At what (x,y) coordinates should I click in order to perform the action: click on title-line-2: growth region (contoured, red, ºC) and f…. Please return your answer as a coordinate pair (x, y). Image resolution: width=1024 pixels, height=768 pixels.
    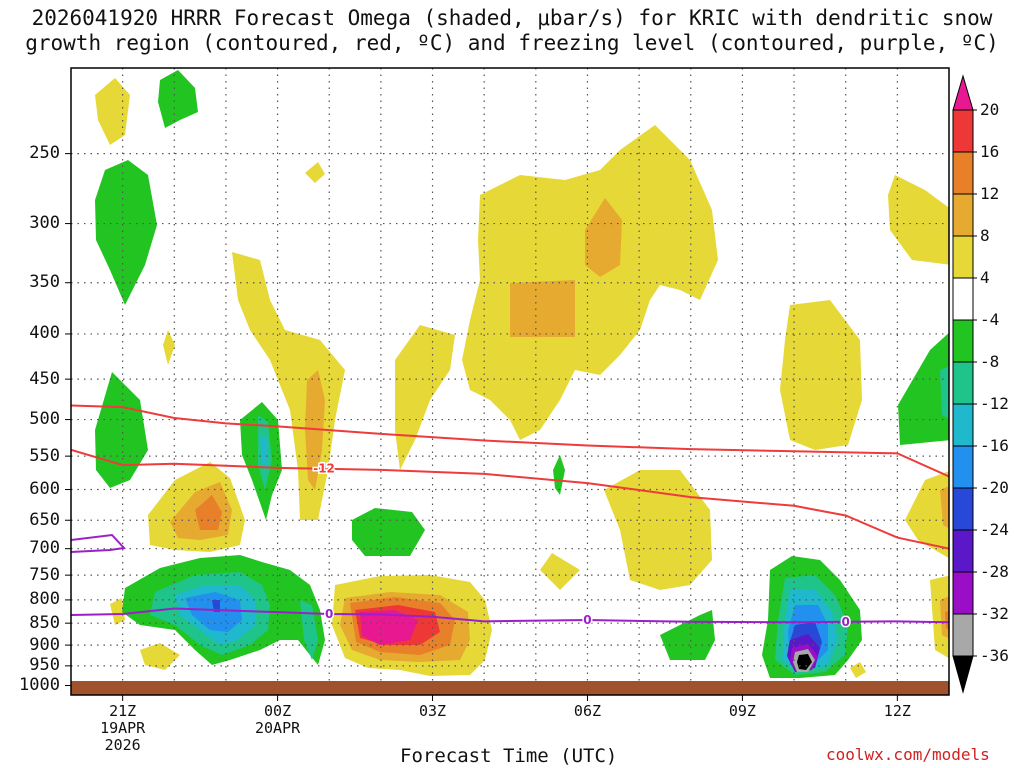
    Looking at the image, I should click on (512, 43).